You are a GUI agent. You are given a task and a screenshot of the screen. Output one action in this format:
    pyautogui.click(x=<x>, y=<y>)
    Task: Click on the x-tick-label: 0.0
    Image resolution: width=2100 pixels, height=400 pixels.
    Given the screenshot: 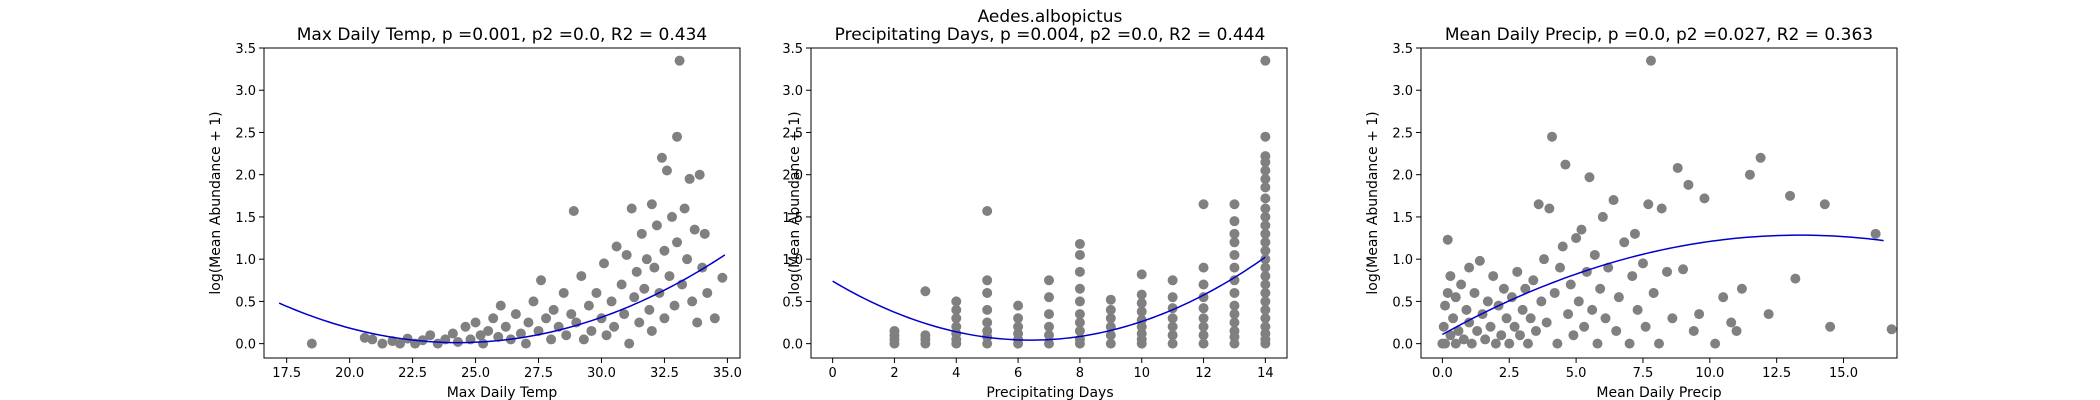 What is the action you would take?
    pyautogui.click(x=1442, y=373)
    